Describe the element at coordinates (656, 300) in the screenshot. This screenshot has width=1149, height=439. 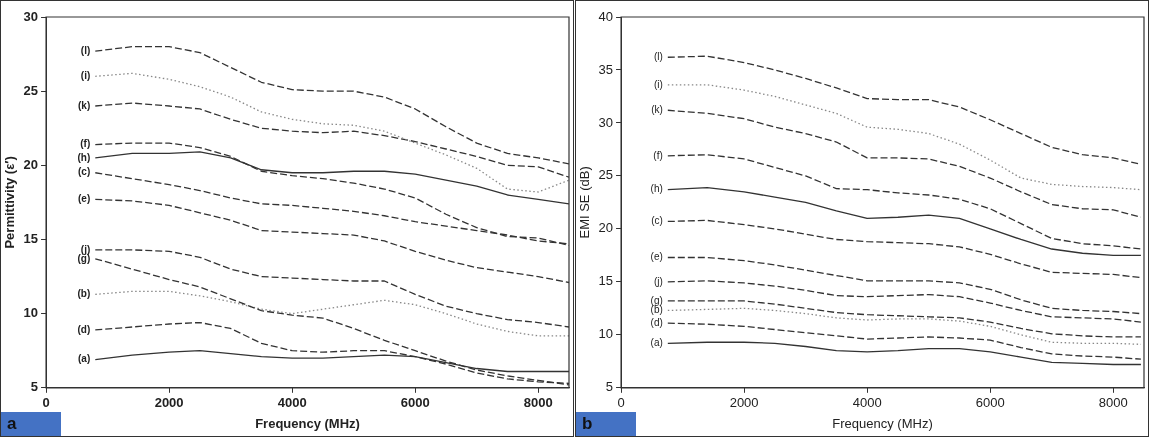
I see `series-label: (g)` at that location.